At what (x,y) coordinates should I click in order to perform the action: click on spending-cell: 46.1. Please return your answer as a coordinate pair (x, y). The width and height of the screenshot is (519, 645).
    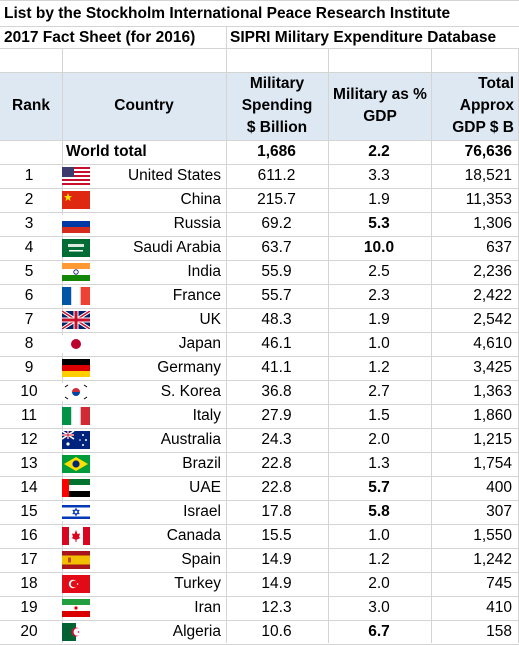
    Looking at the image, I should click on (276, 343).